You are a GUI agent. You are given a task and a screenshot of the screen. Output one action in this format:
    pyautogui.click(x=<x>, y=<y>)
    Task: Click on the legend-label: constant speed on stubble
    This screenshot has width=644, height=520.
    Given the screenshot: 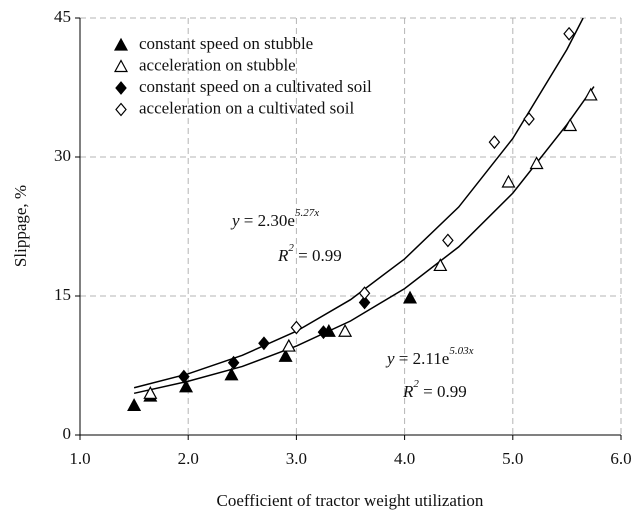 What is the action you would take?
    pyautogui.click(x=226, y=43)
    